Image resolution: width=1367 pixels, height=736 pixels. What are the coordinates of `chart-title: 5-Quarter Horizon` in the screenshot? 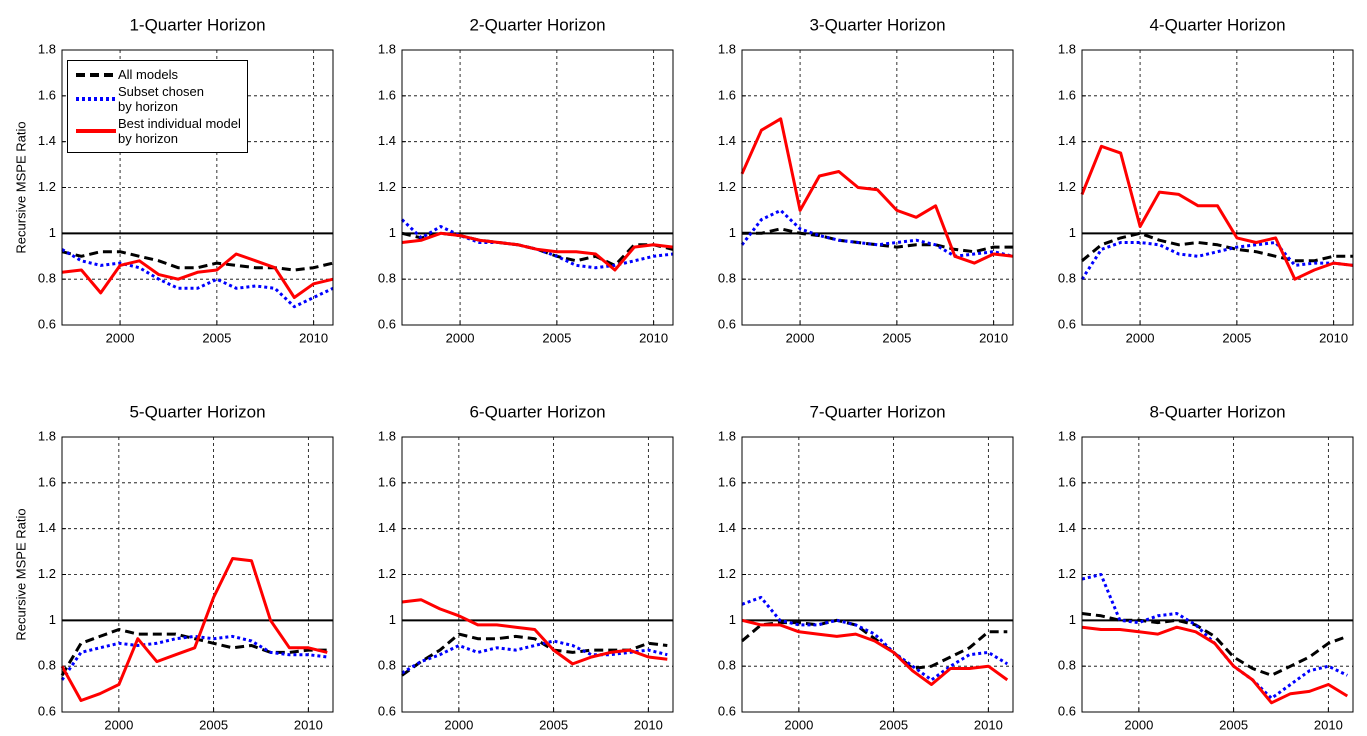 It's located at (197, 411).